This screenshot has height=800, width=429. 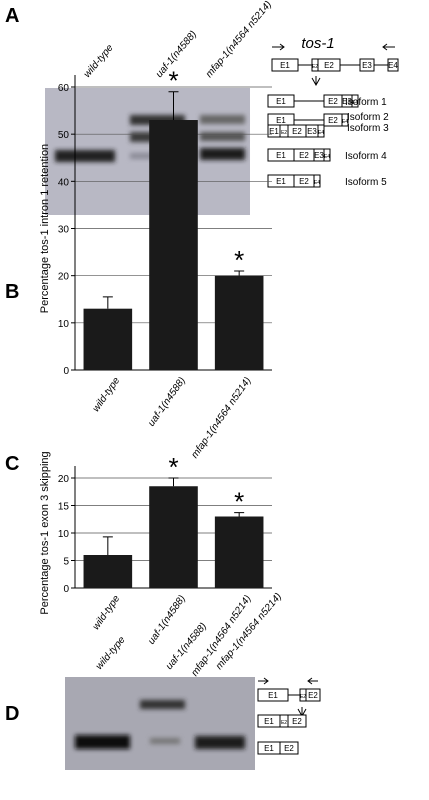 I want to click on isoform-label: Isoform 1, so click(x=366, y=102).